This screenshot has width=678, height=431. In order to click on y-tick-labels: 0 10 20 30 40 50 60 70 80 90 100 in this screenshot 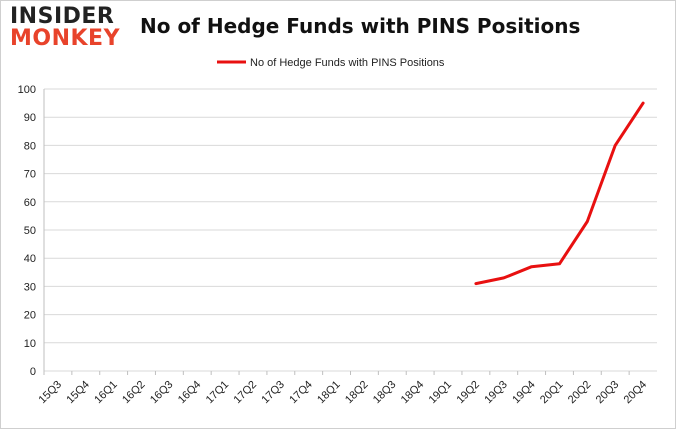, I will do `click(27, 231)`.